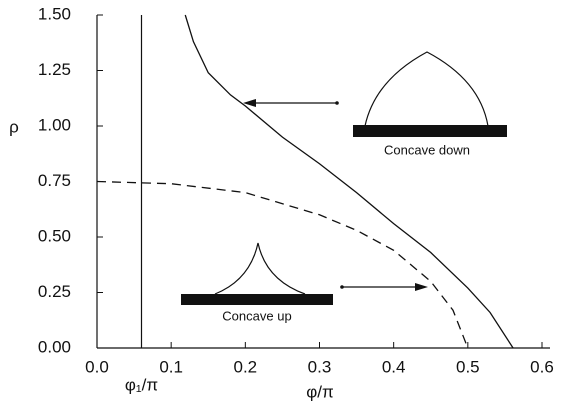 The width and height of the screenshot is (565, 408). What do you see at coordinates (246, 366) in the screenshot?
I see `x-tick-label: 0.2` at bounding box center [246, 366].